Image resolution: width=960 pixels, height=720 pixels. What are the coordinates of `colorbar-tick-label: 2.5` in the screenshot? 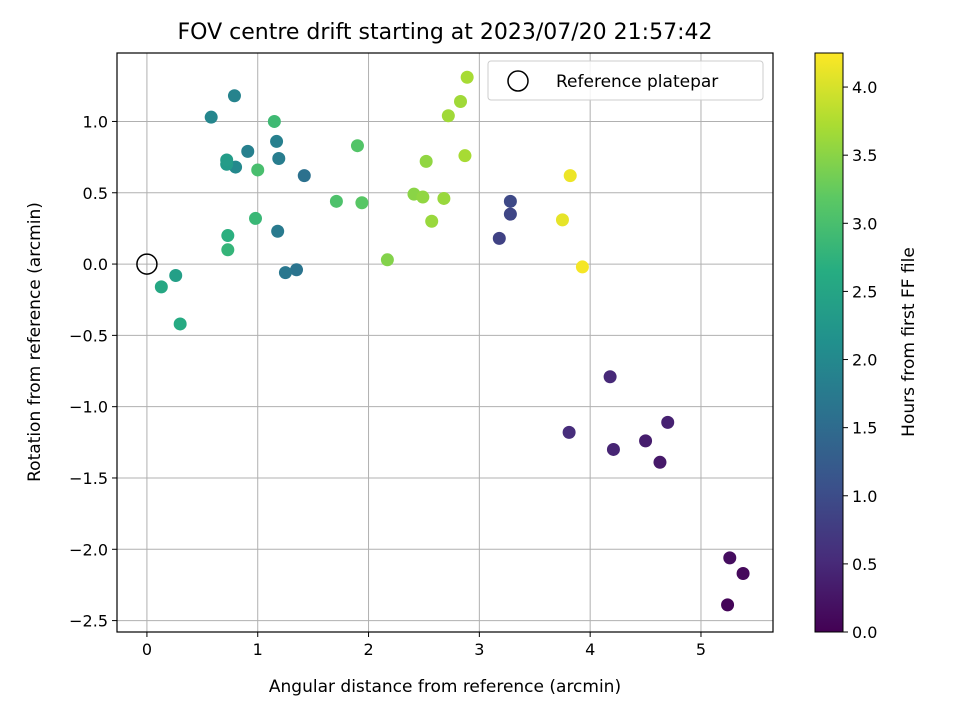 It's located at (864, 291).